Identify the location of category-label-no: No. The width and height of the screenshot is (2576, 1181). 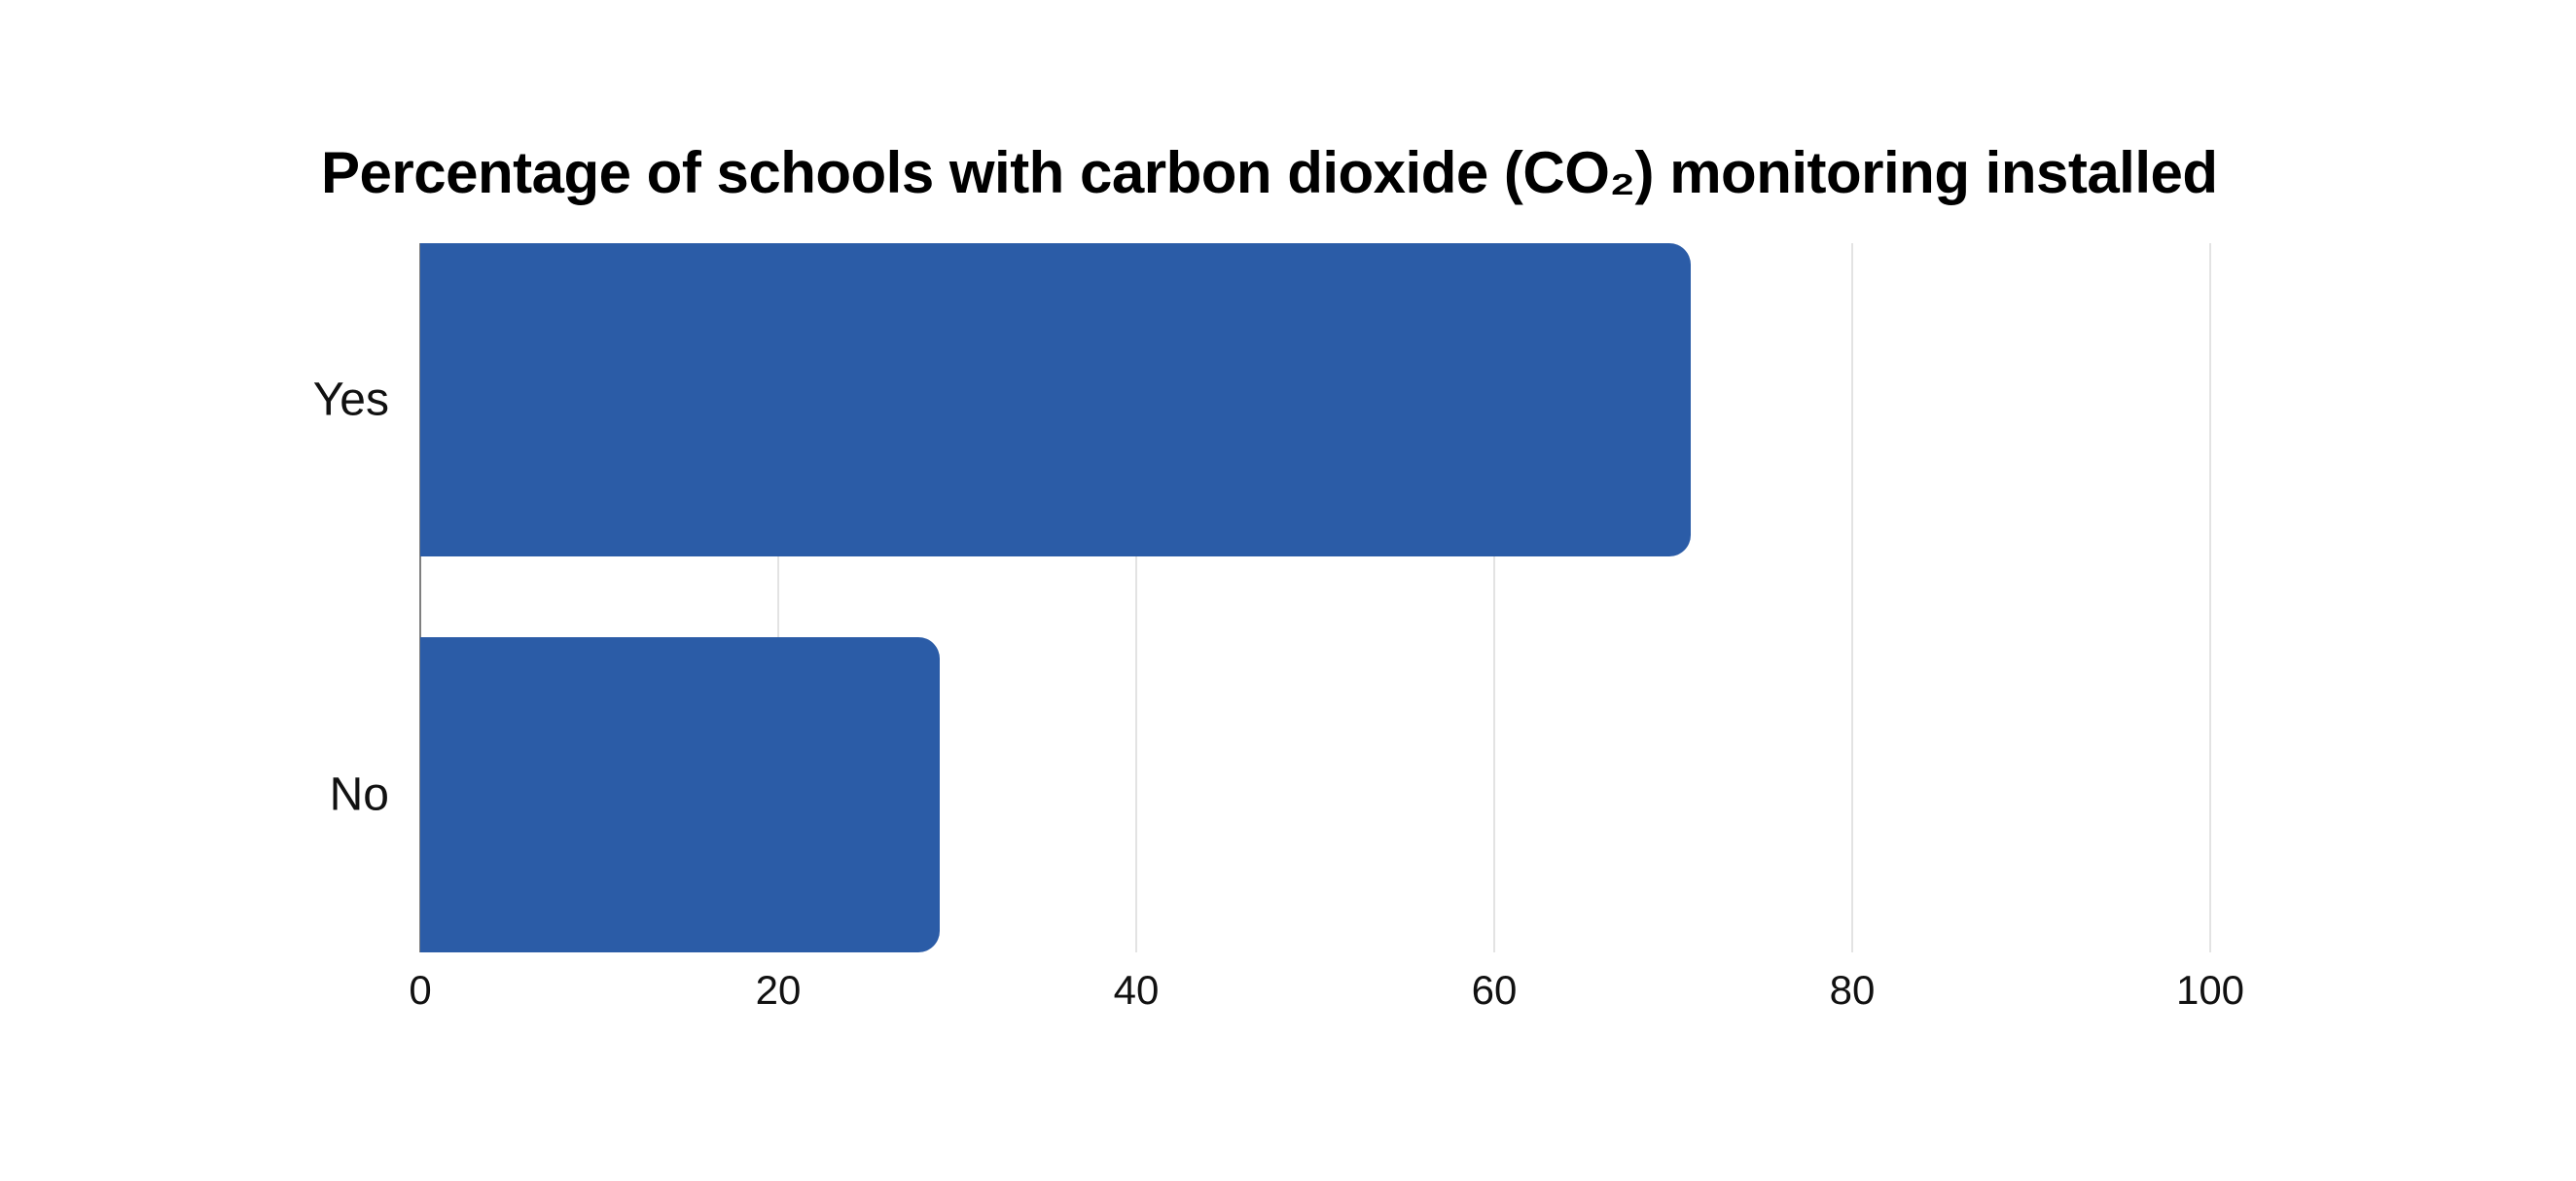
(359, 795).